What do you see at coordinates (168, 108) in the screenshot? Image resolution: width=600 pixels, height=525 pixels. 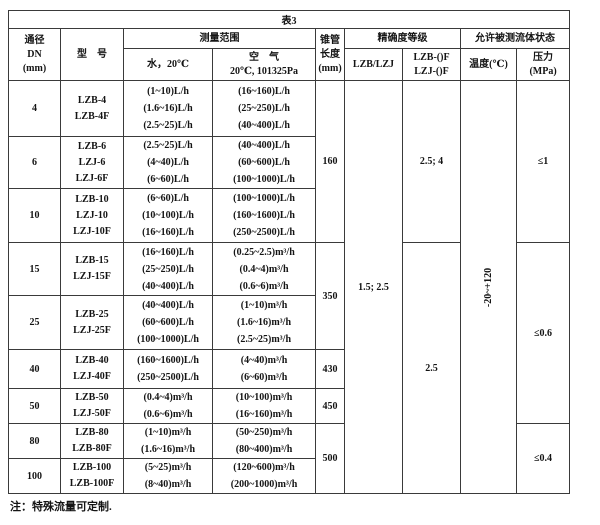 I see `water-range-cell: (1~10)L/h (1.6~16)L/h (2.5~25)L/h` at bounding box center [168, 108].